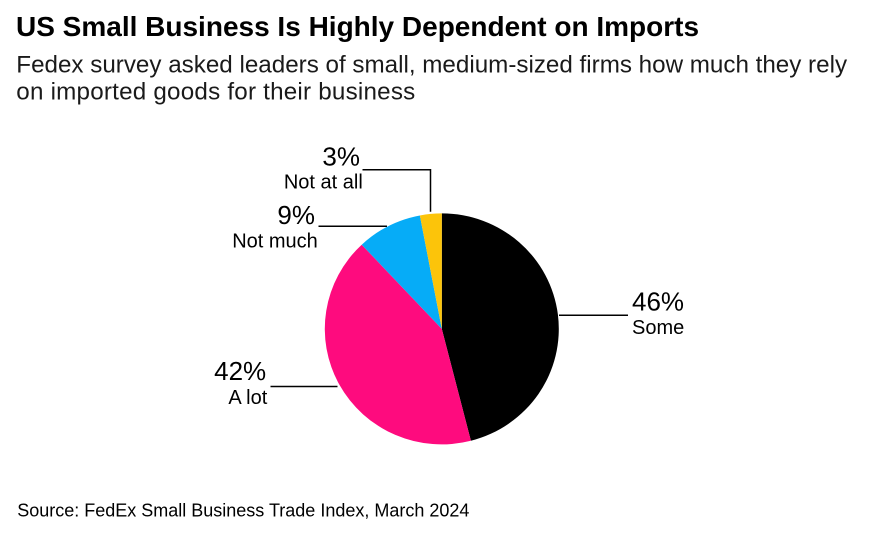 The image size is (875, 537). Describe the element at coordinates (240, 371) in the screenshot. I see `svg-text: 42%` at that location.